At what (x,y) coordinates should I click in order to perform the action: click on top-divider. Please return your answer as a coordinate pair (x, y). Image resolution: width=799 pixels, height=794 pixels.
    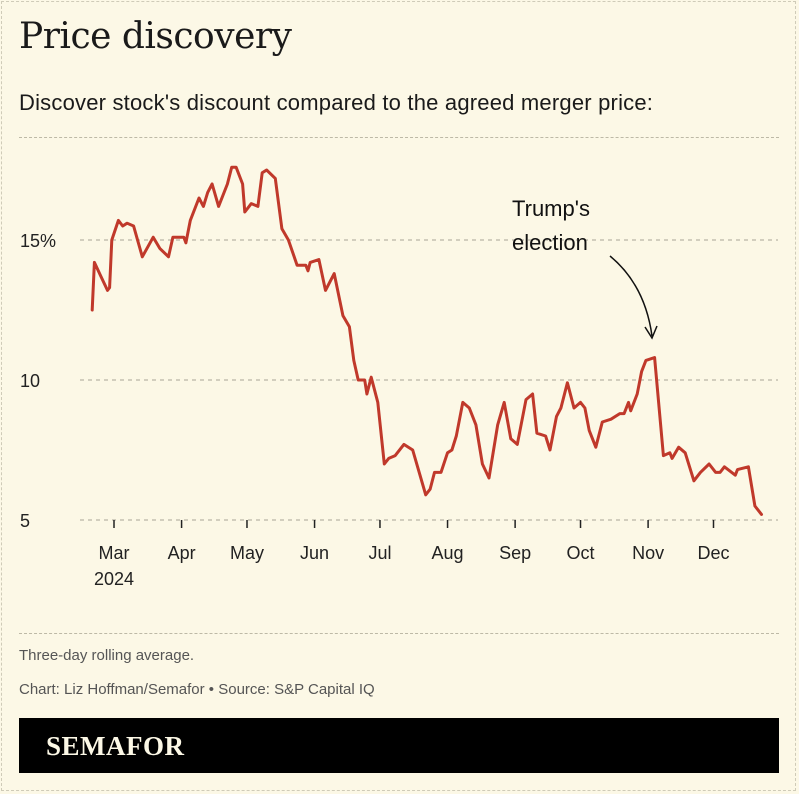
    Looking at the image, I should click on (399, 137).